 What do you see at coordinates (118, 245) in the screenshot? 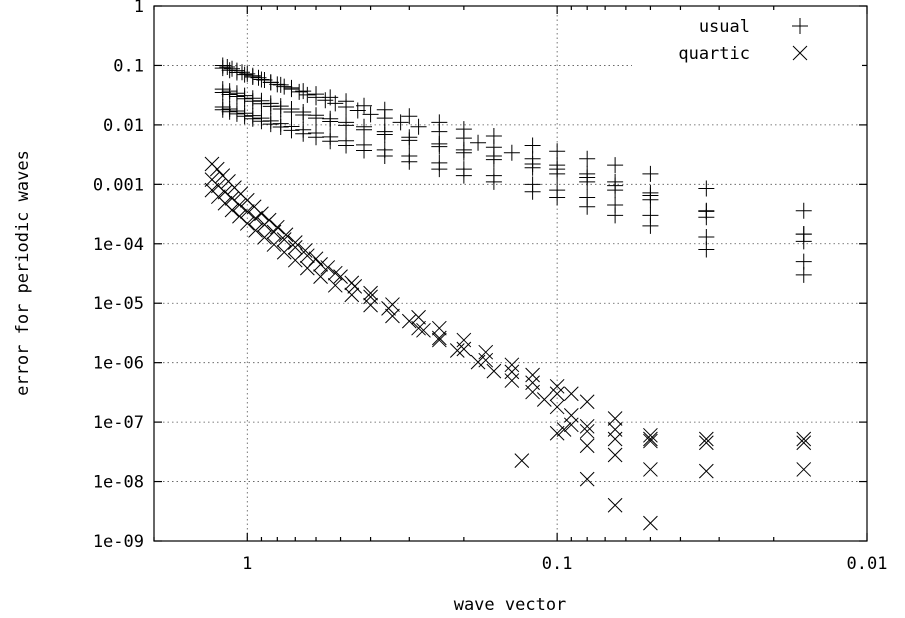
I see `y-tick-label: 1e-04` at bounding box center [118, 245].